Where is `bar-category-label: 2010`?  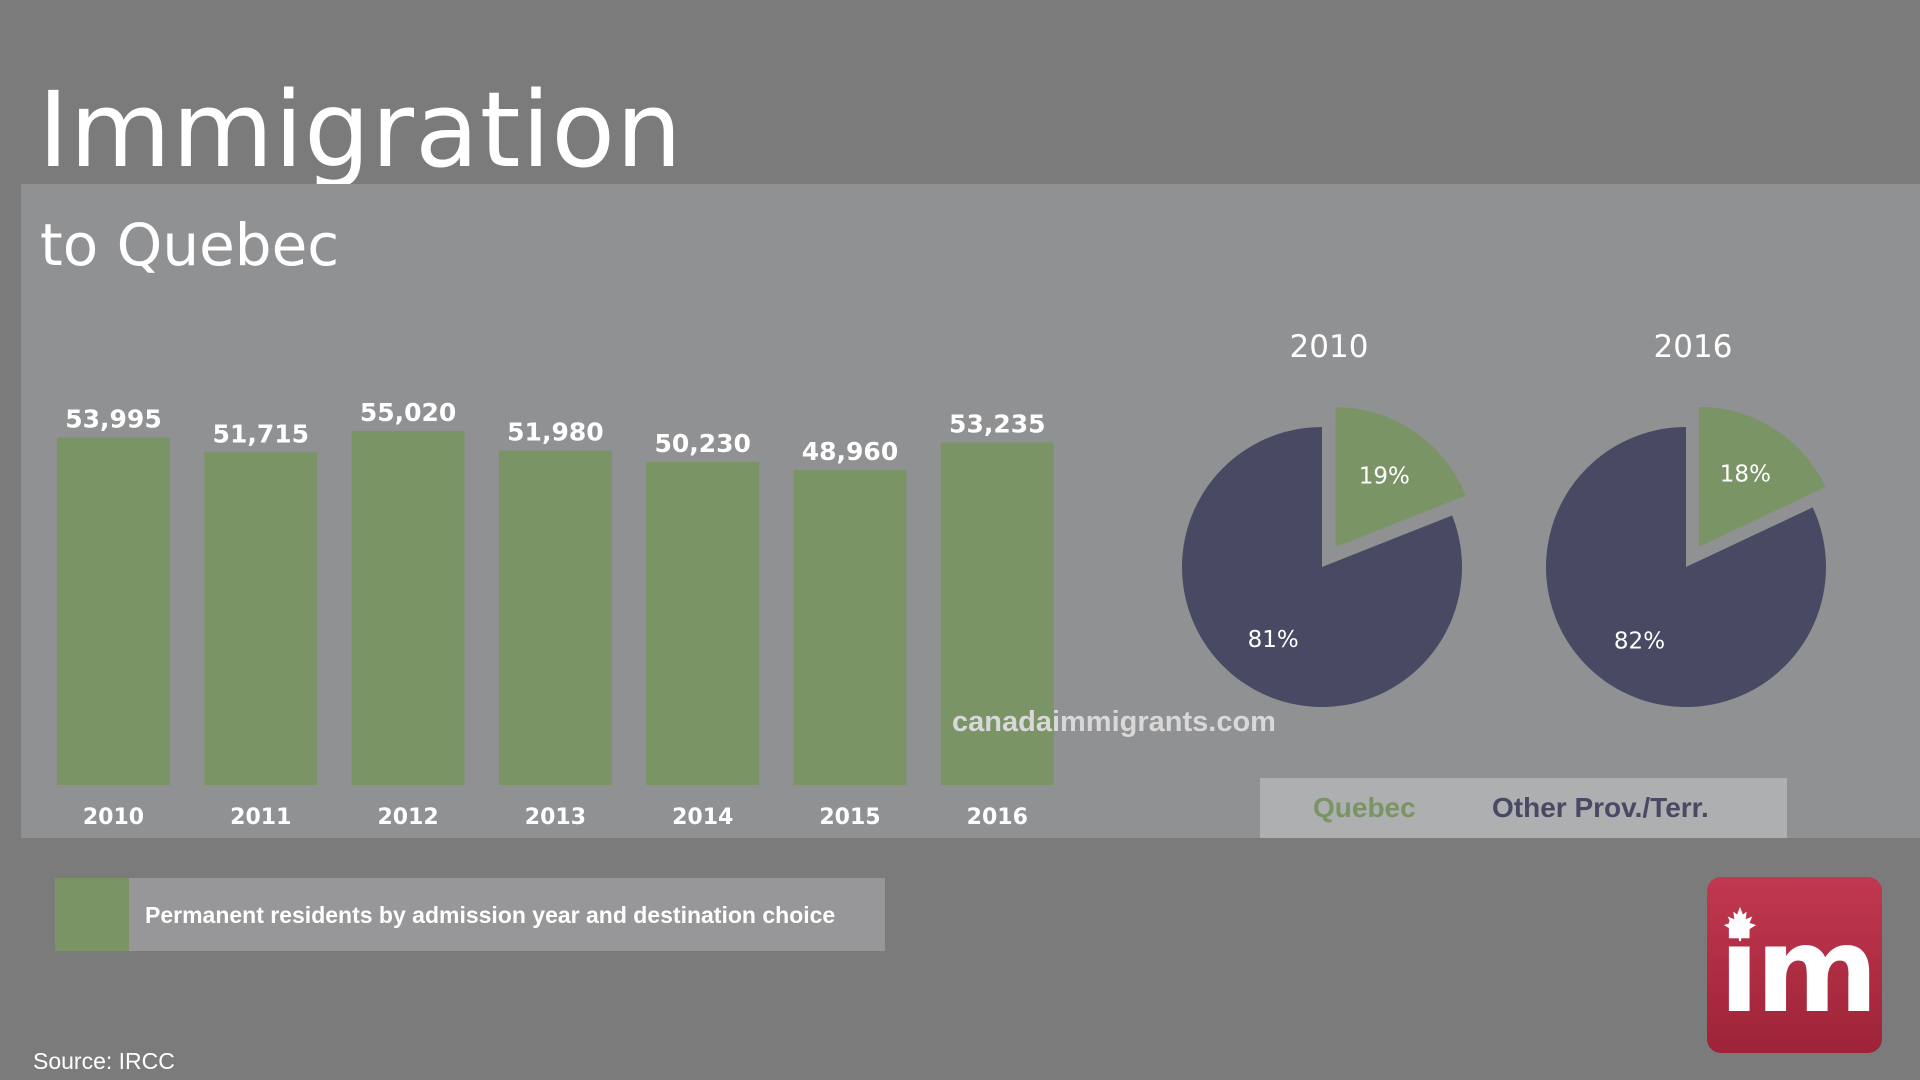
bar-category-label: 2010 is located at coordinates (113, 817).